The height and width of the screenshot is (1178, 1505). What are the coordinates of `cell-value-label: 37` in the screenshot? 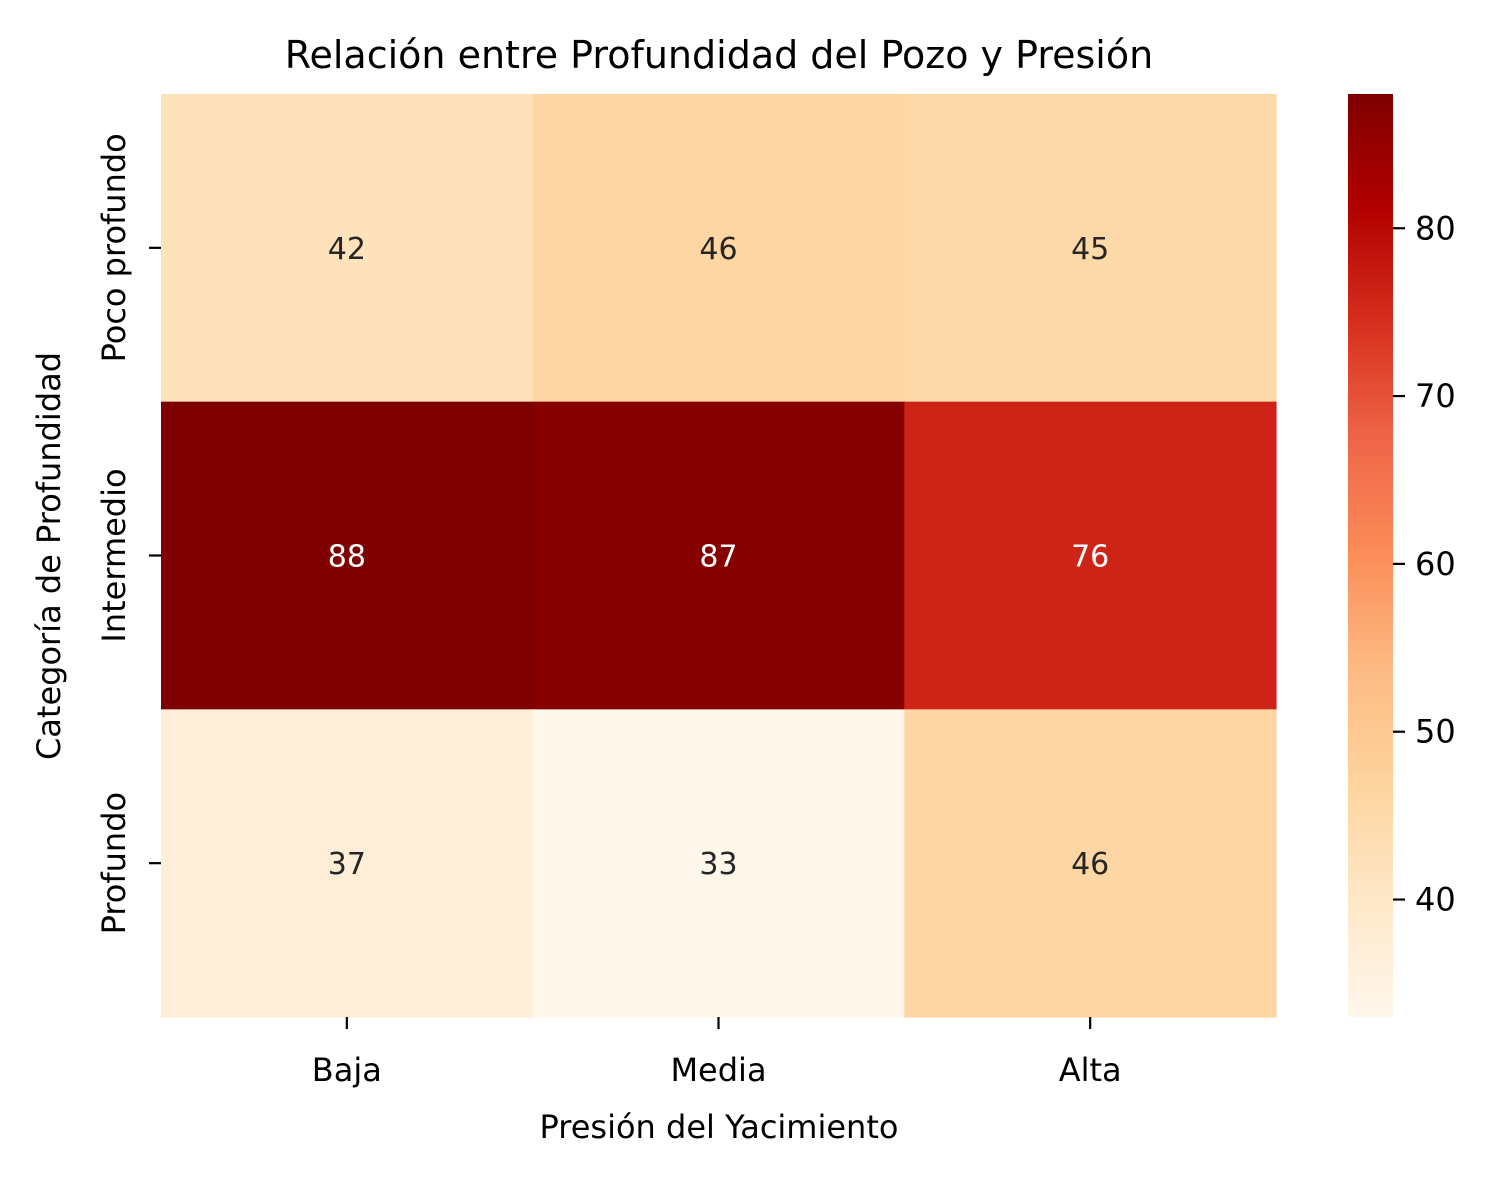 It's located at (347, 864).